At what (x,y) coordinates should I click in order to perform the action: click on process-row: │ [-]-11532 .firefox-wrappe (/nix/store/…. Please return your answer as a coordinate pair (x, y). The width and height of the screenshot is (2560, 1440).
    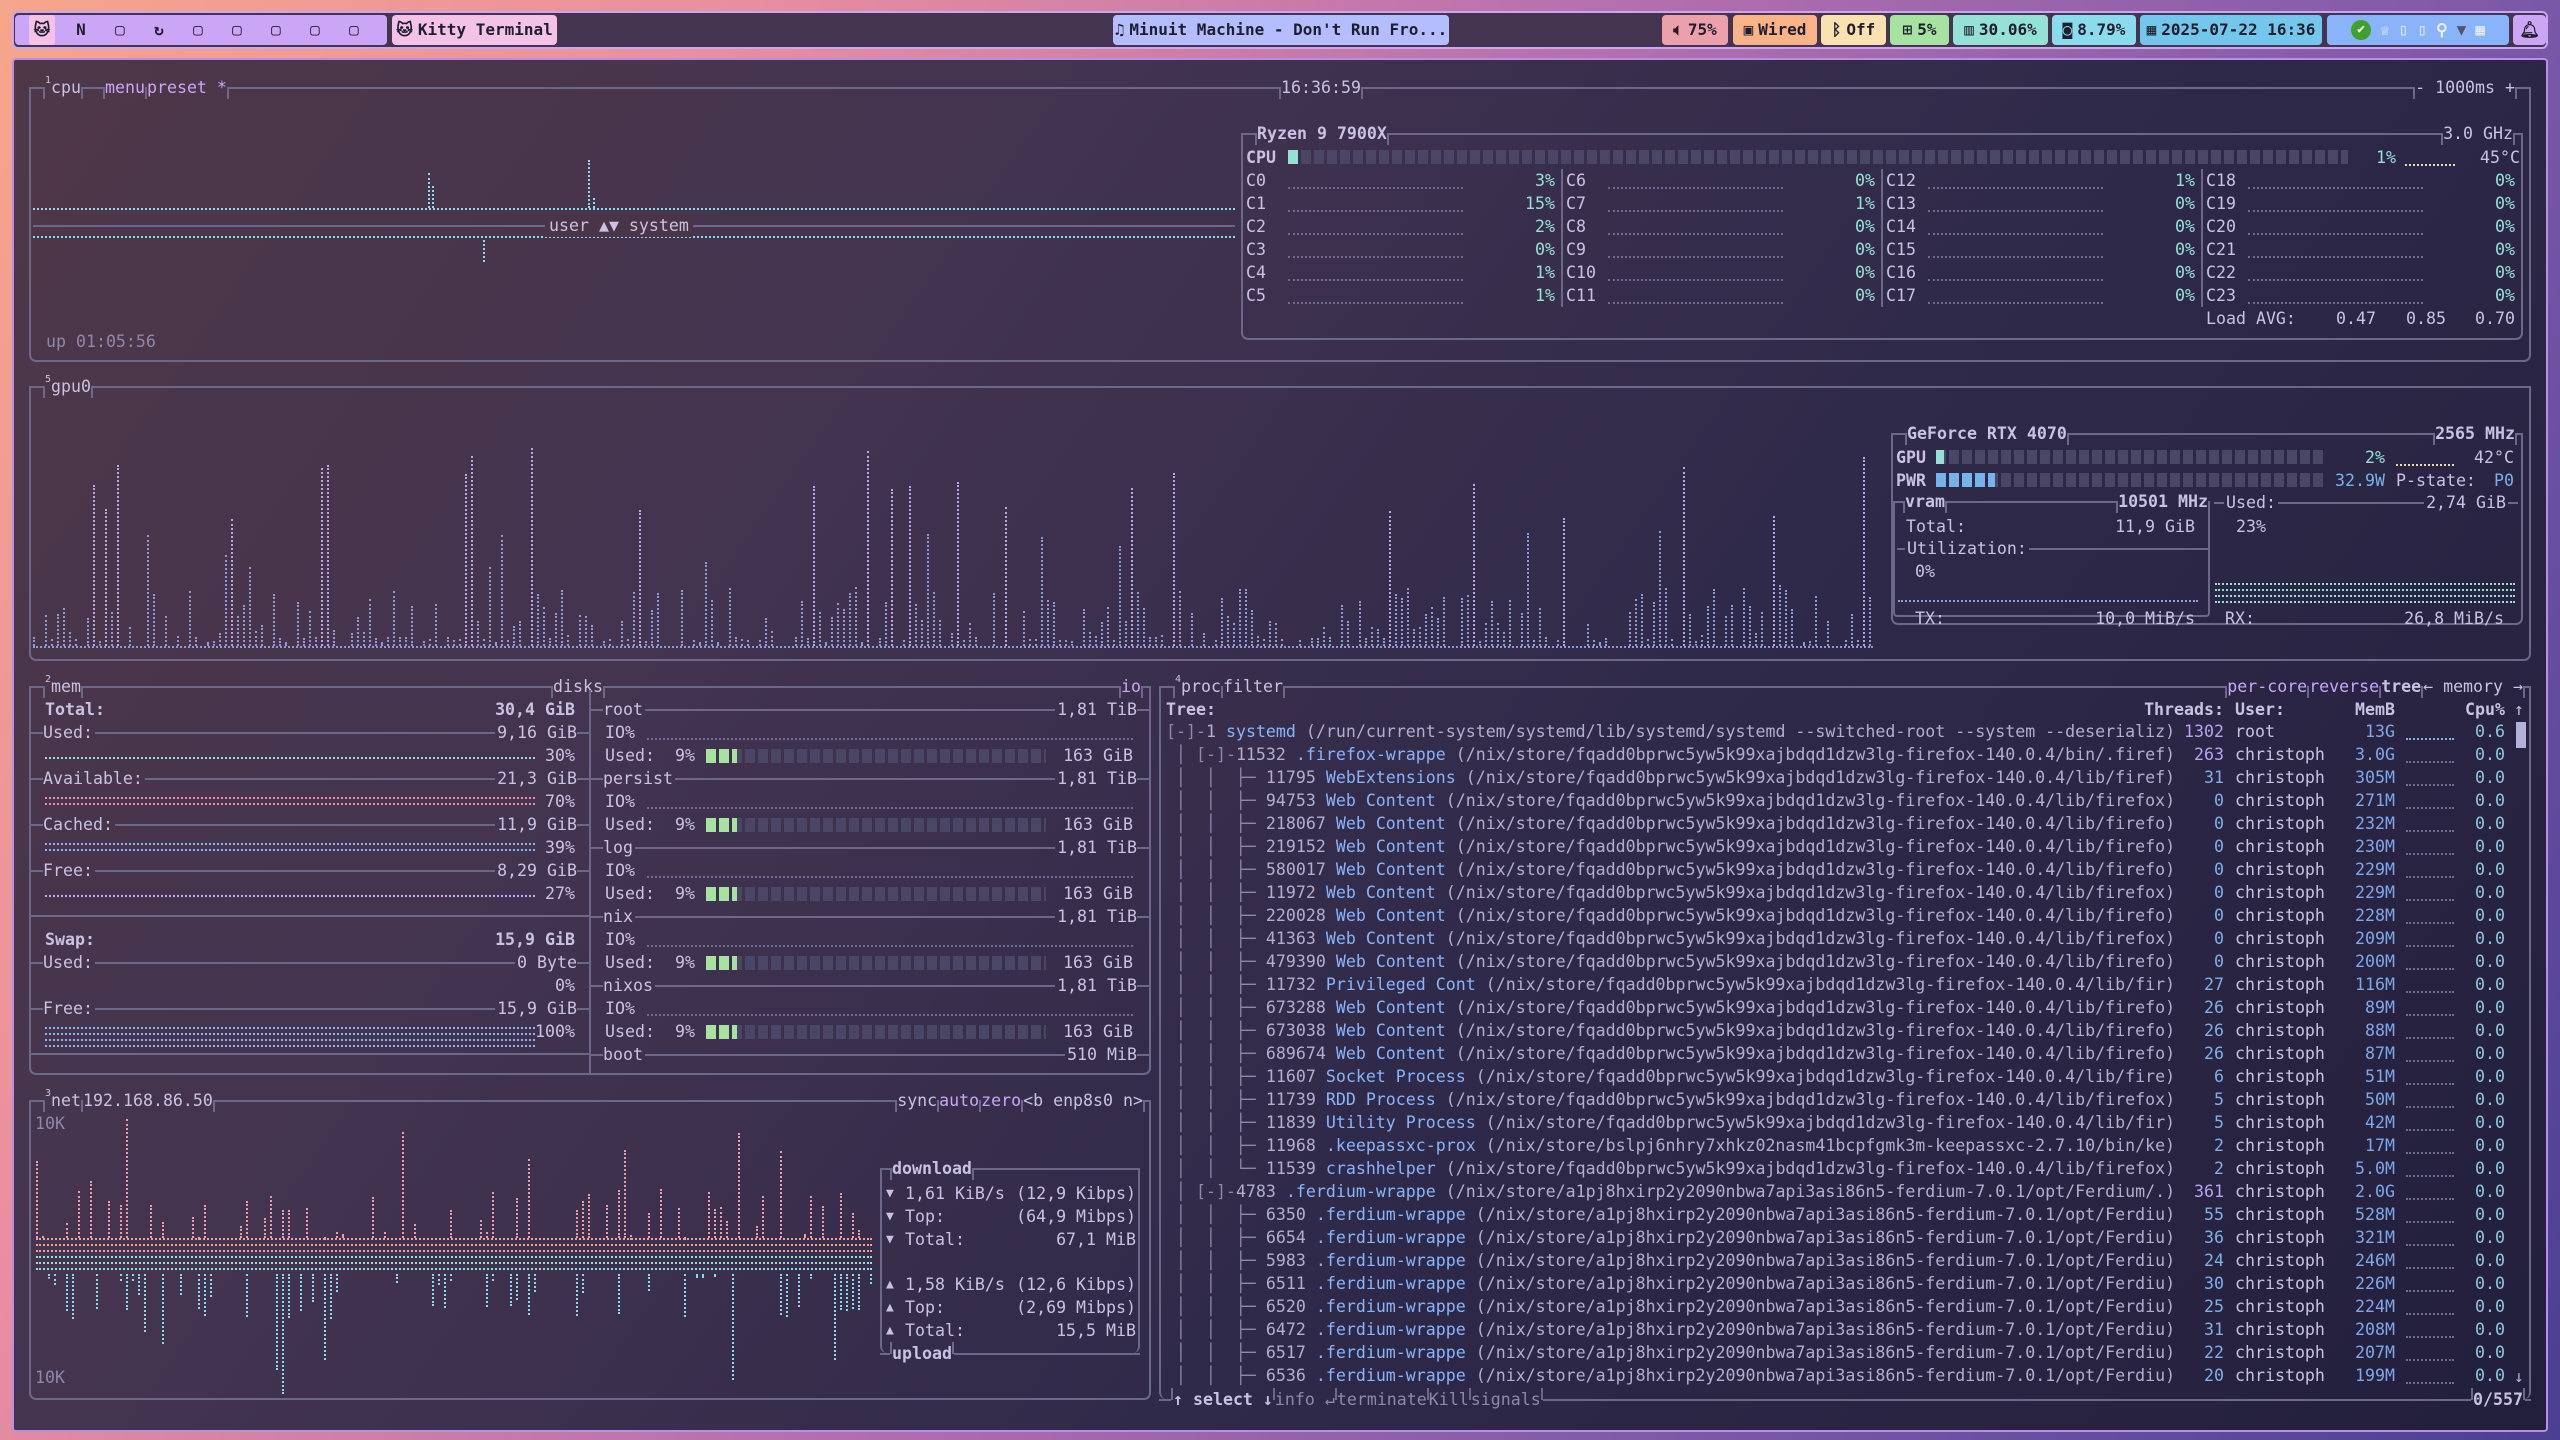
    Looking at the image, I should click on (1836, 754).